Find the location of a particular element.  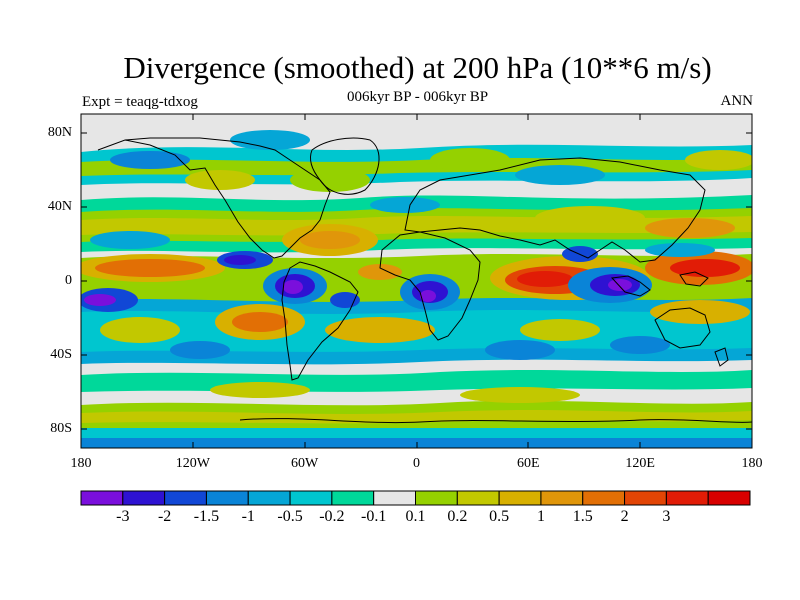

longitude-label: 0 is located at coordinates (416, 463).